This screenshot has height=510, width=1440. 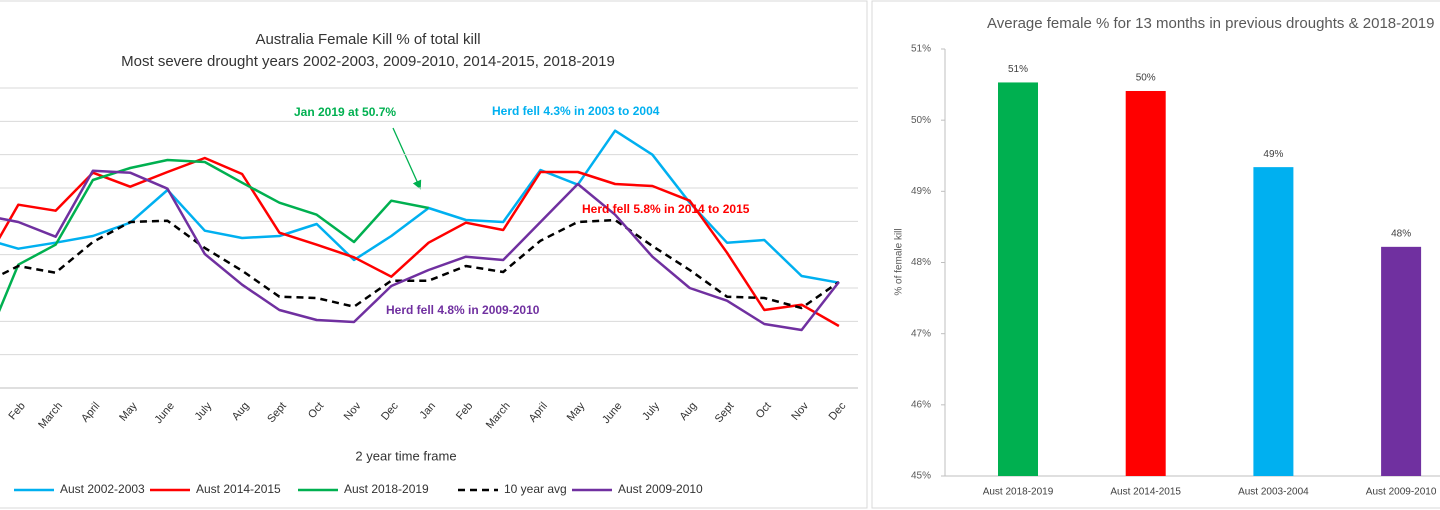 What do you see at coordinates (238, 489) in the screenshot?
I see `legend-label: Aust 2014-2015` at bounding box center [238, 489].